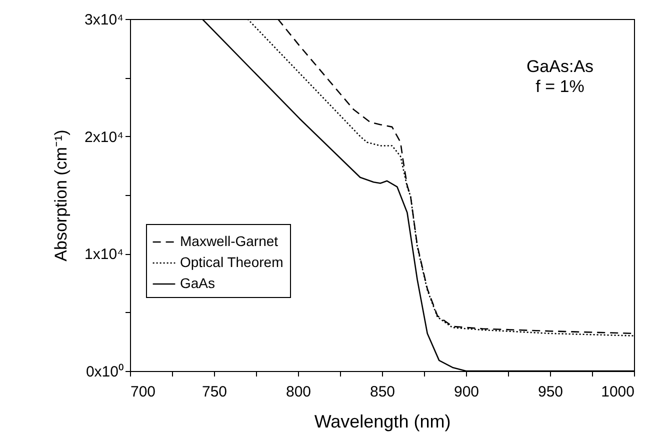  I want to click on x-tick-label: 800, so click(299, 392).